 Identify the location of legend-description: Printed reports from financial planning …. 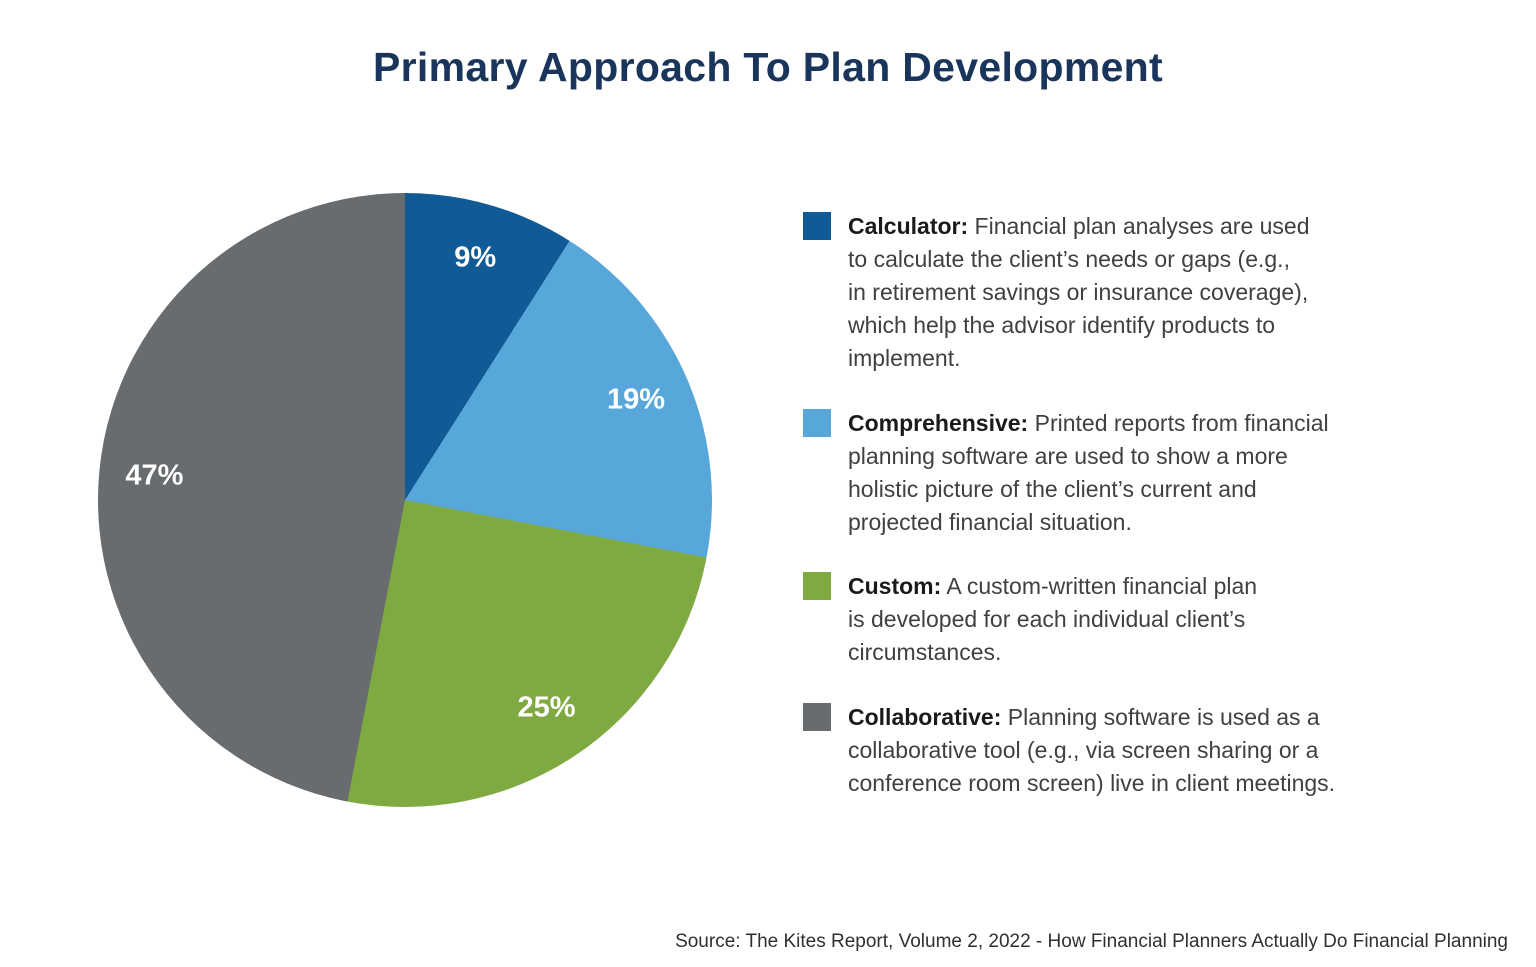
(1088, 472).